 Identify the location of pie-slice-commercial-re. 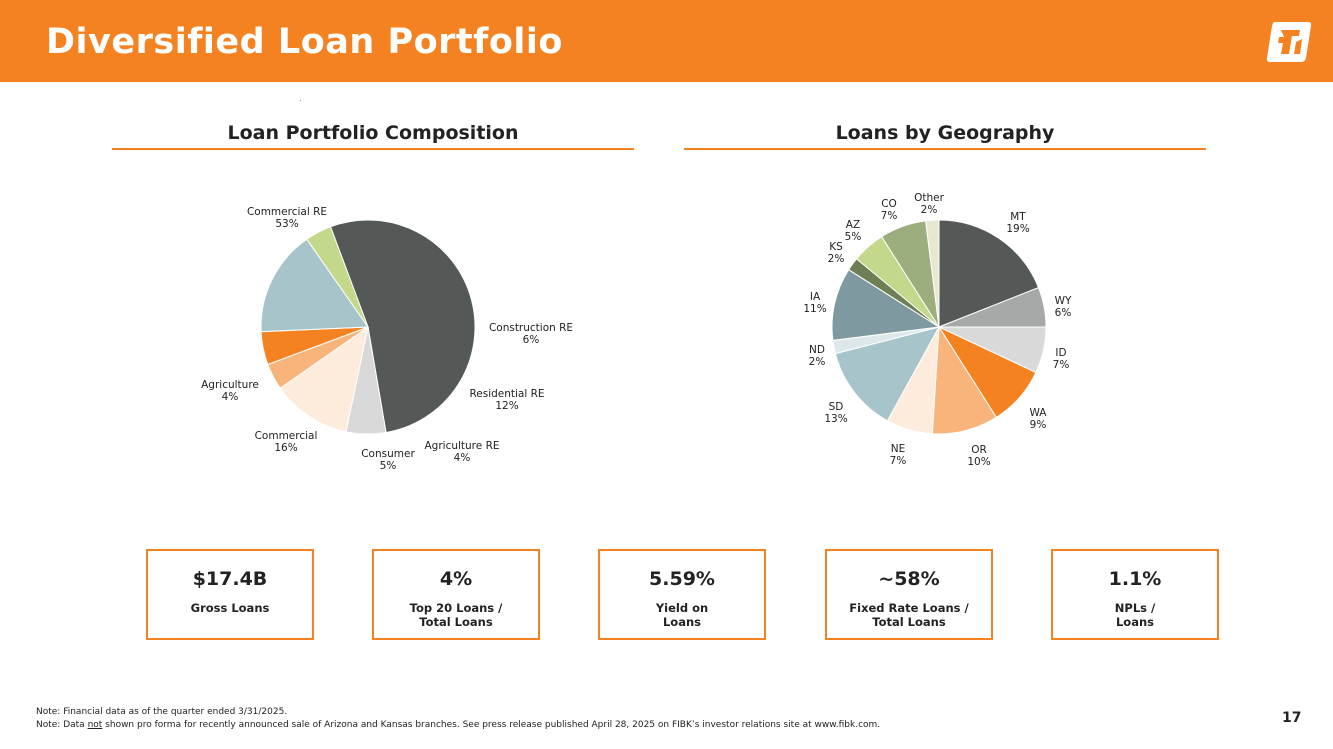
(402, 326).